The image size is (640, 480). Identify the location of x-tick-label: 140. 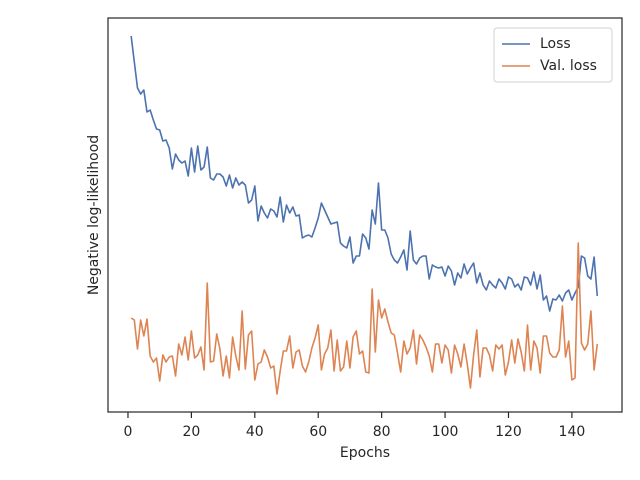
(572, 432).